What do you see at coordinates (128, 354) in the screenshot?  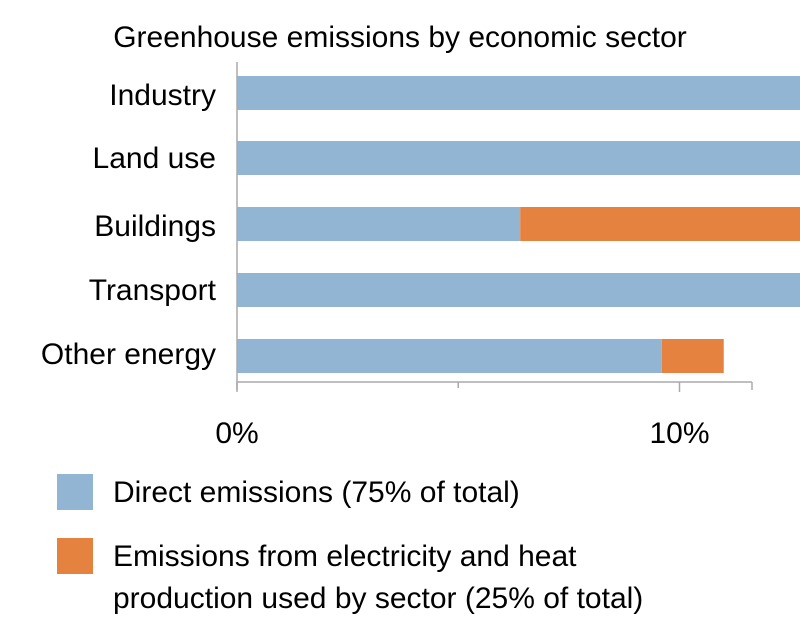 I see `category-label-other-energy: Other energy` at bounding box center [128, 354].